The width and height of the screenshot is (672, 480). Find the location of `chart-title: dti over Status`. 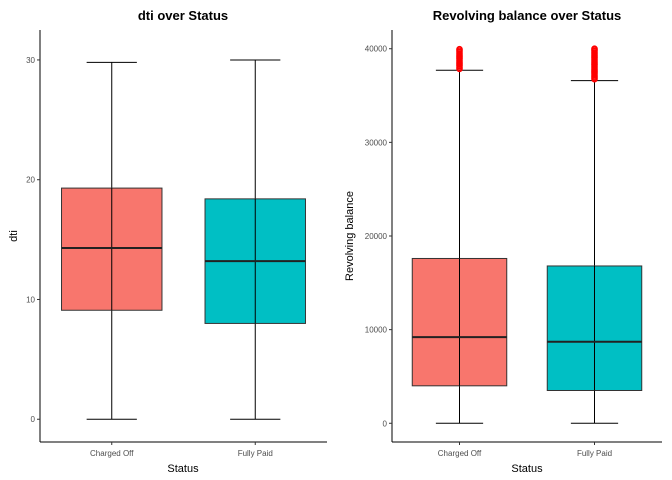

chart-title: dti over Status is located at coordinates (183, 15).